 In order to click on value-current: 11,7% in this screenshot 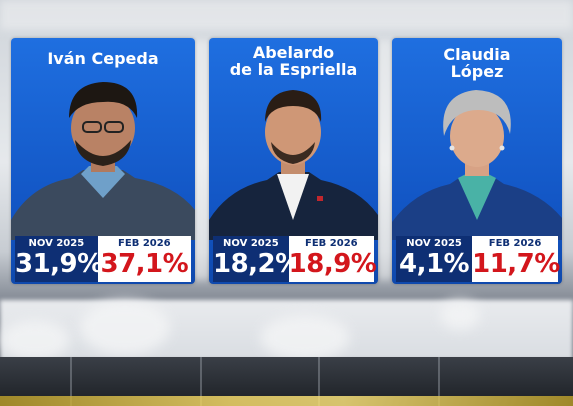, I will do `click(516, 264)`.